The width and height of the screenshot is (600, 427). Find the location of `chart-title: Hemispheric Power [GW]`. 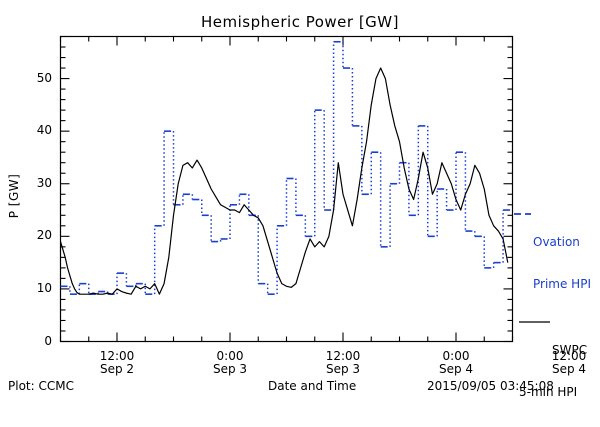

chart-title: Hemispheric Power [GW] is located at coordinates (300, 22).